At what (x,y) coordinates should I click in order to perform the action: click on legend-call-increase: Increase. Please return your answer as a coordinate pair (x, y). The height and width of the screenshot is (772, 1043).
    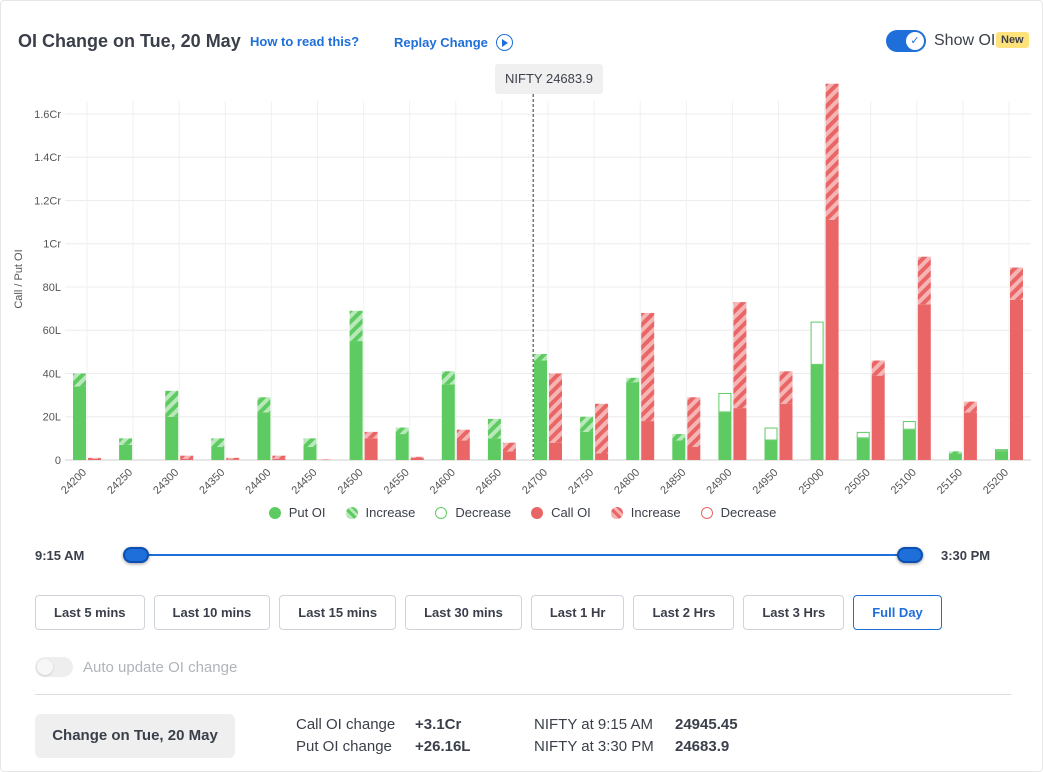
    Looking at the image, I should click on (645, 512).